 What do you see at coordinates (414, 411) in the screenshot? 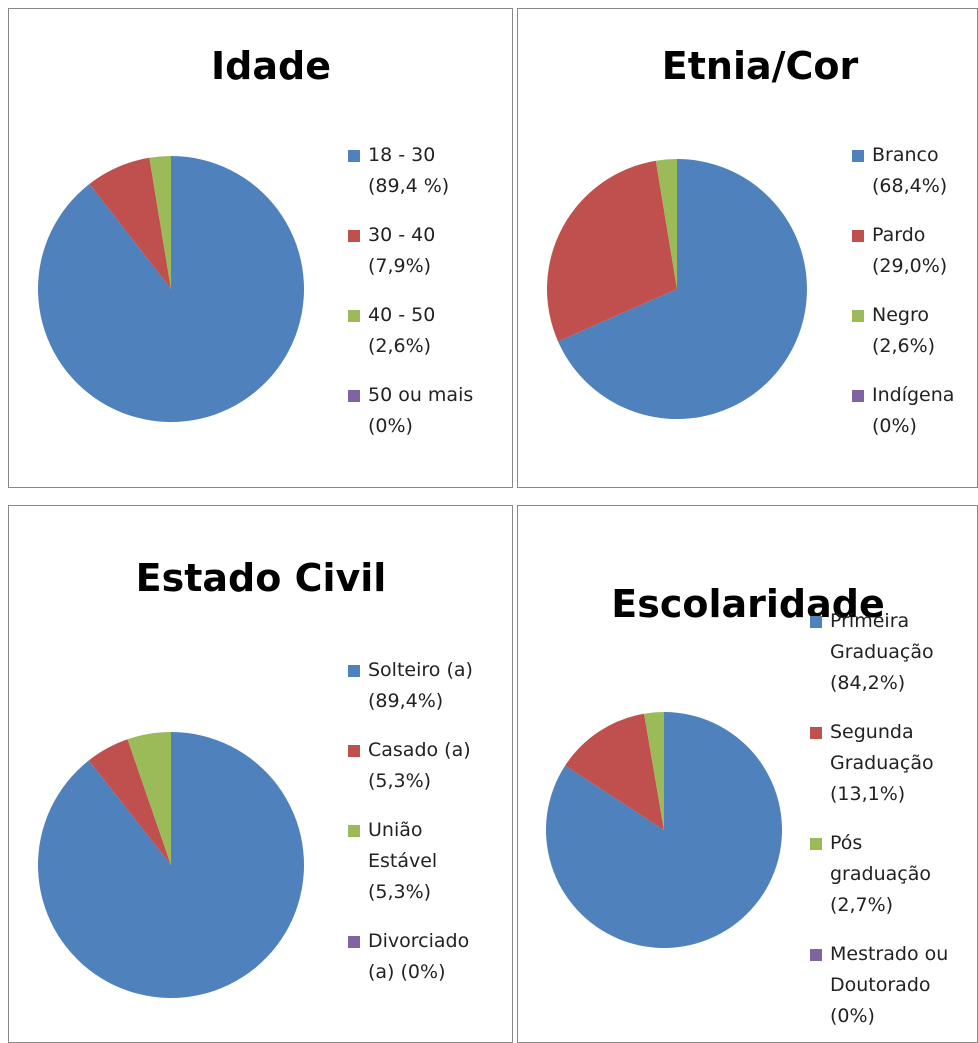
I see `legend-item: 50 ou mais (0%)` at bounding box center [414, 411].